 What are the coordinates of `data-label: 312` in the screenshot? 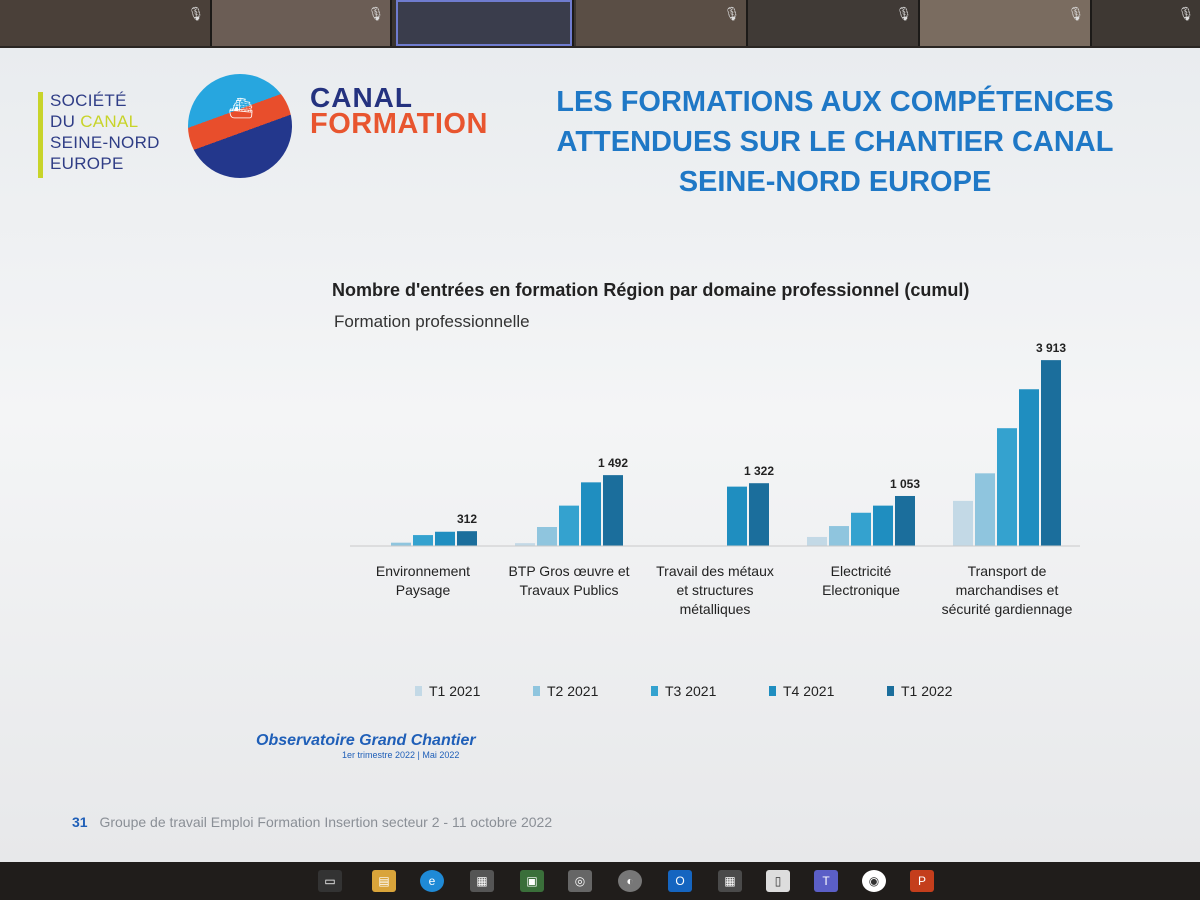 It's located at (467, 519).